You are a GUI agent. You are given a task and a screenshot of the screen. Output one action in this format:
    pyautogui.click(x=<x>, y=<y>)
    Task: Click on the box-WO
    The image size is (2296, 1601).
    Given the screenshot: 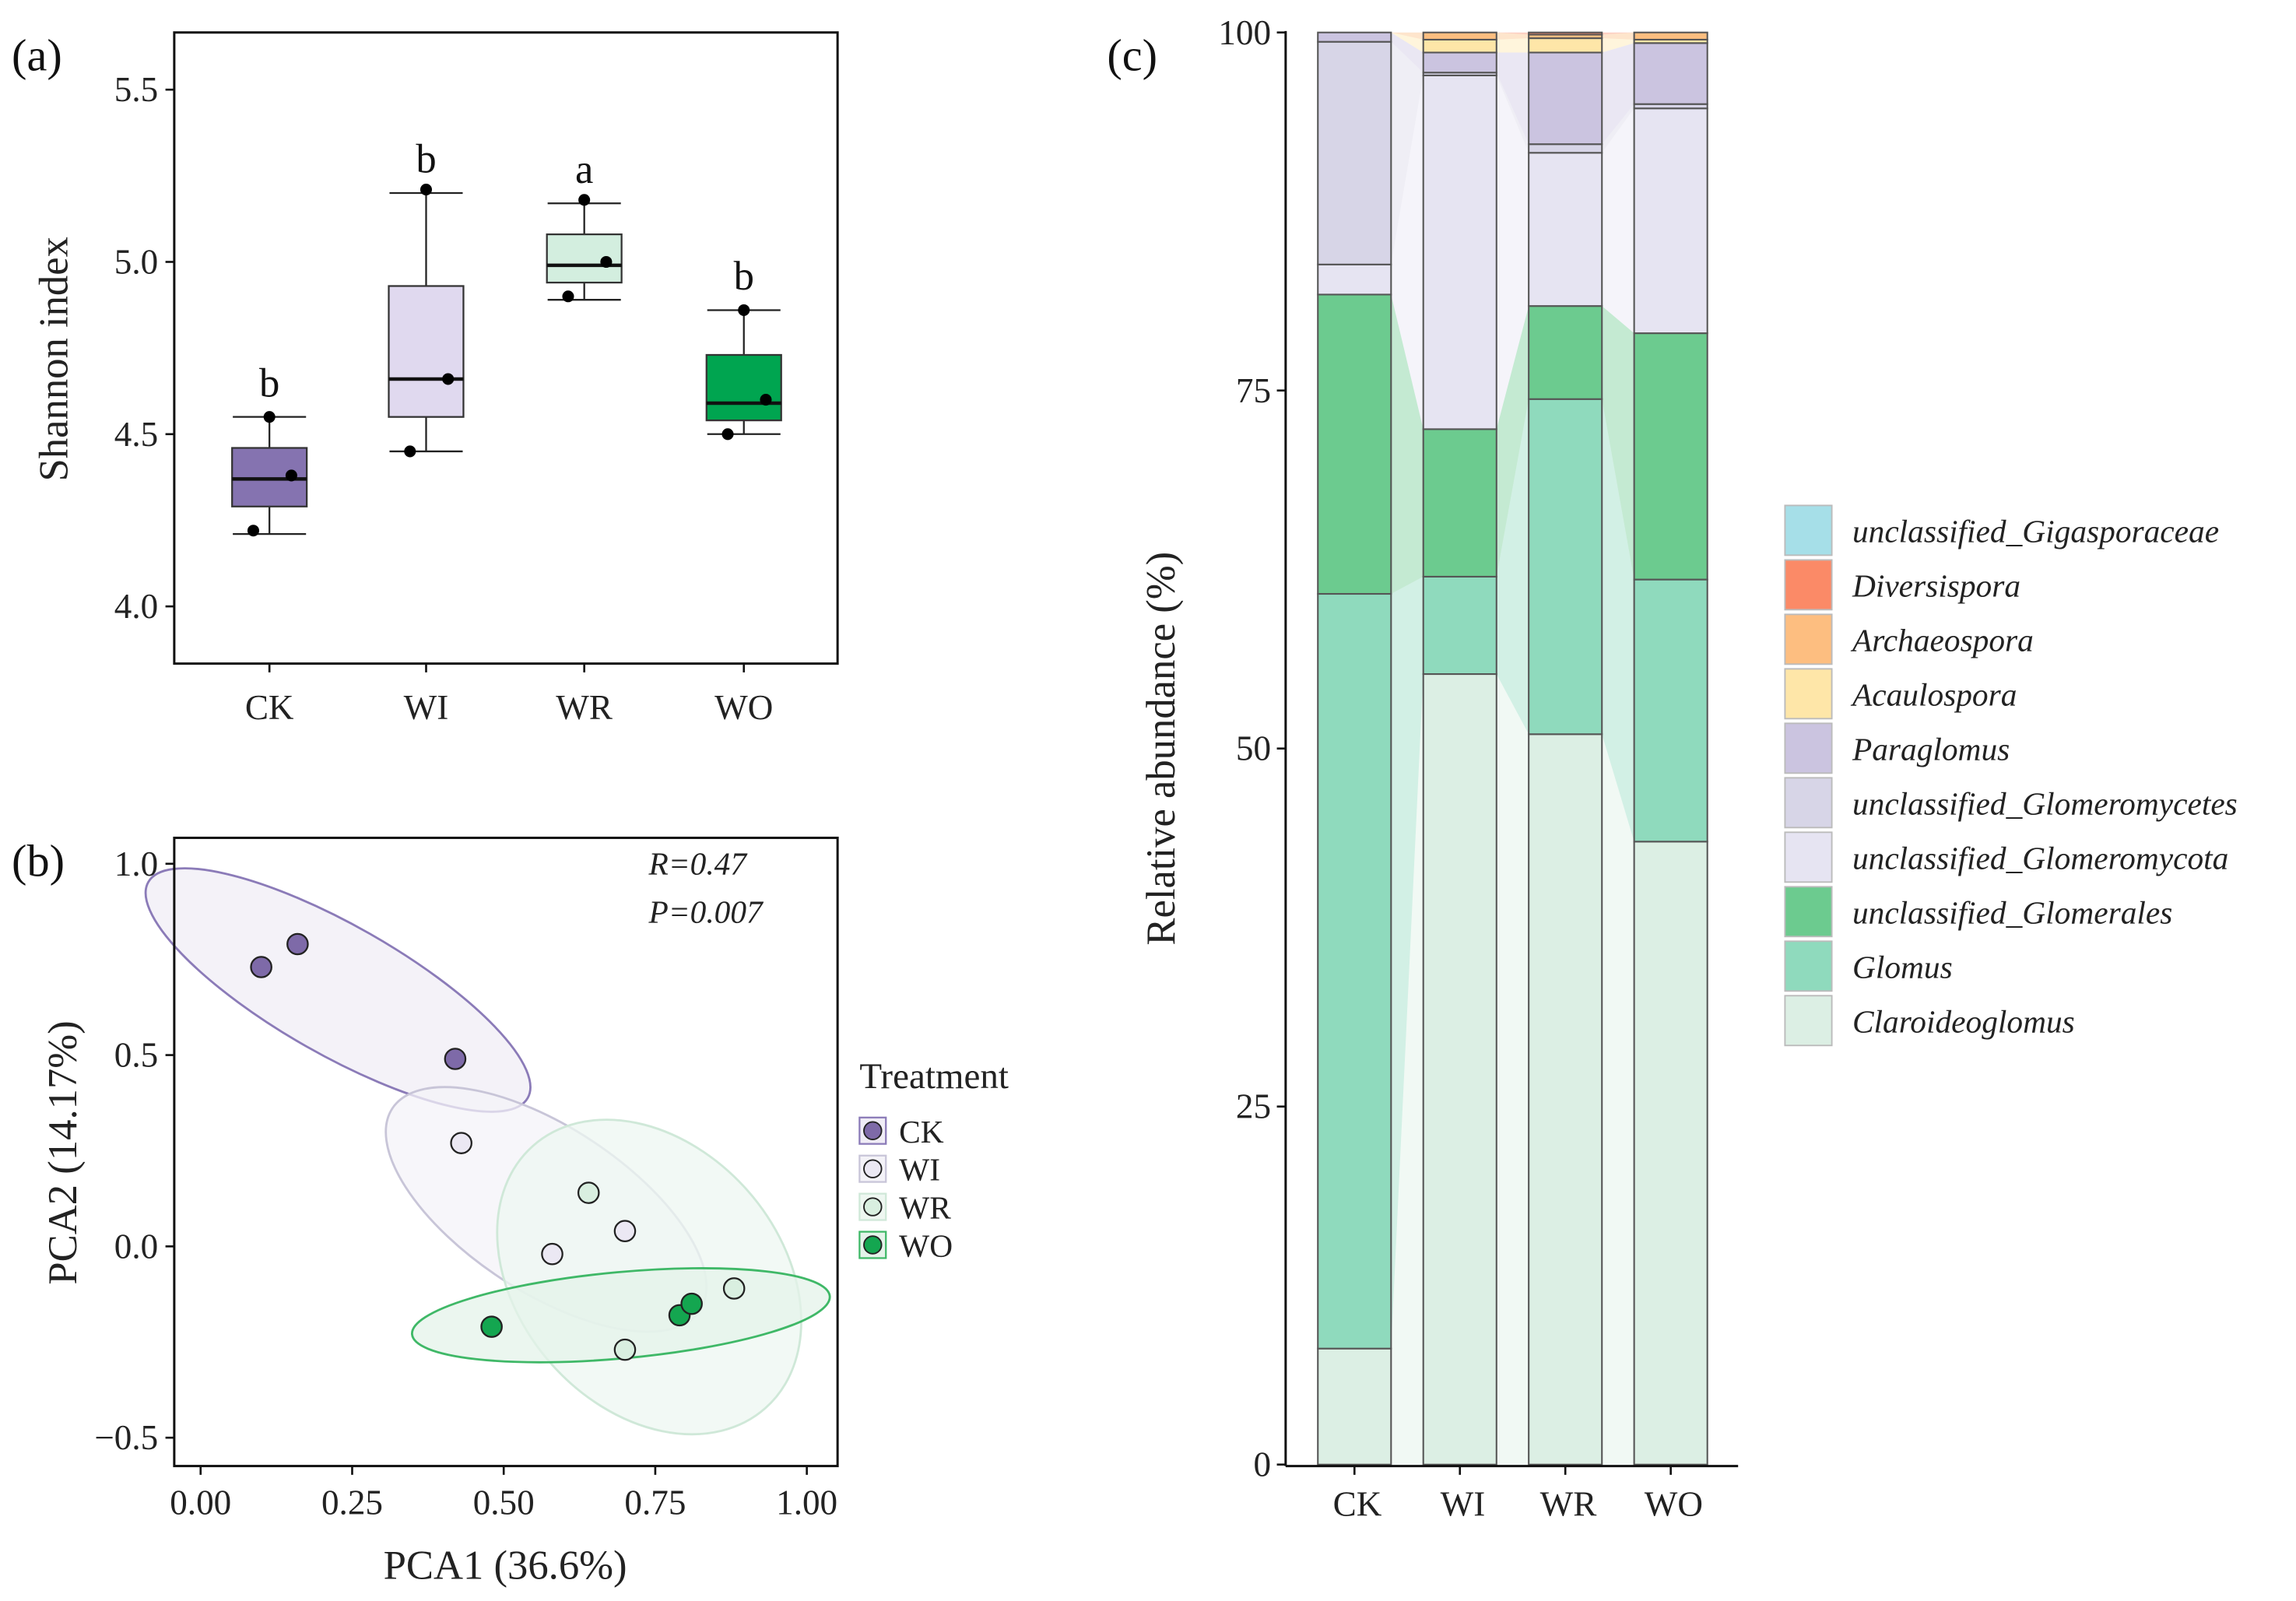 What is the action you would take?
    pyautogui.click(x=743, y=388)
    